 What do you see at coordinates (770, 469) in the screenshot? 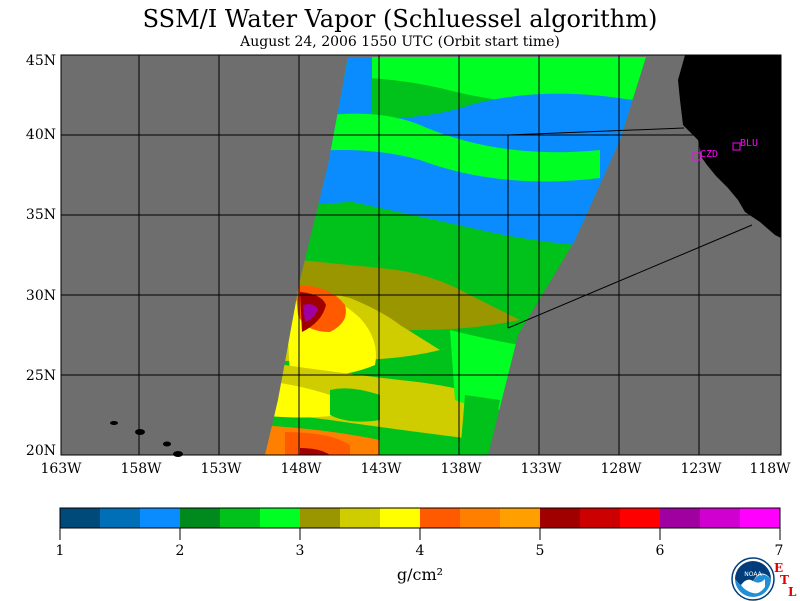
I see `lon-label-118w: 118W` at bounding box center [770, 469].